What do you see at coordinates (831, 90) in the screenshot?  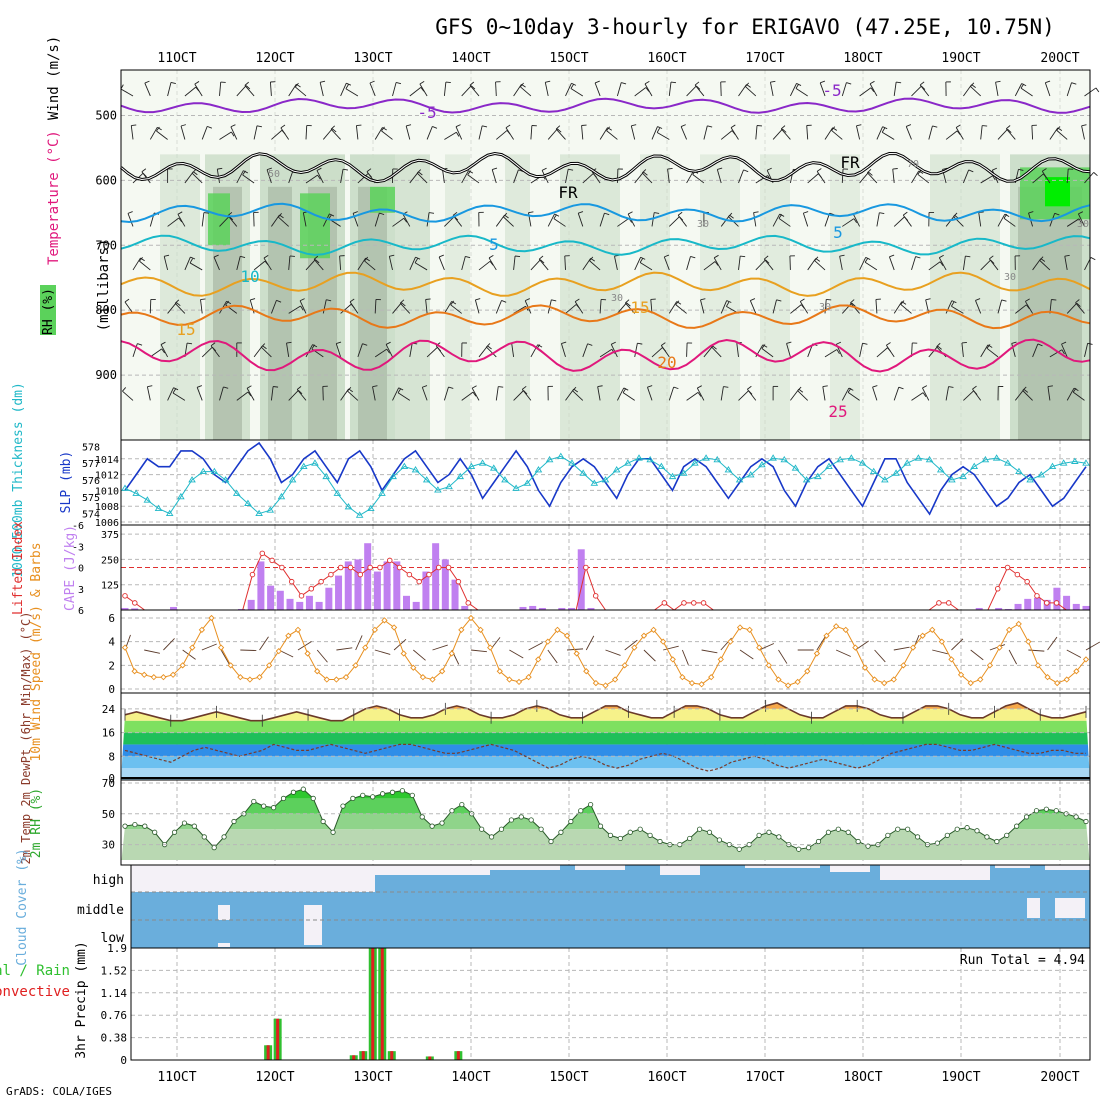 I see `contour-label: -5` at bounding box center [831, 90].